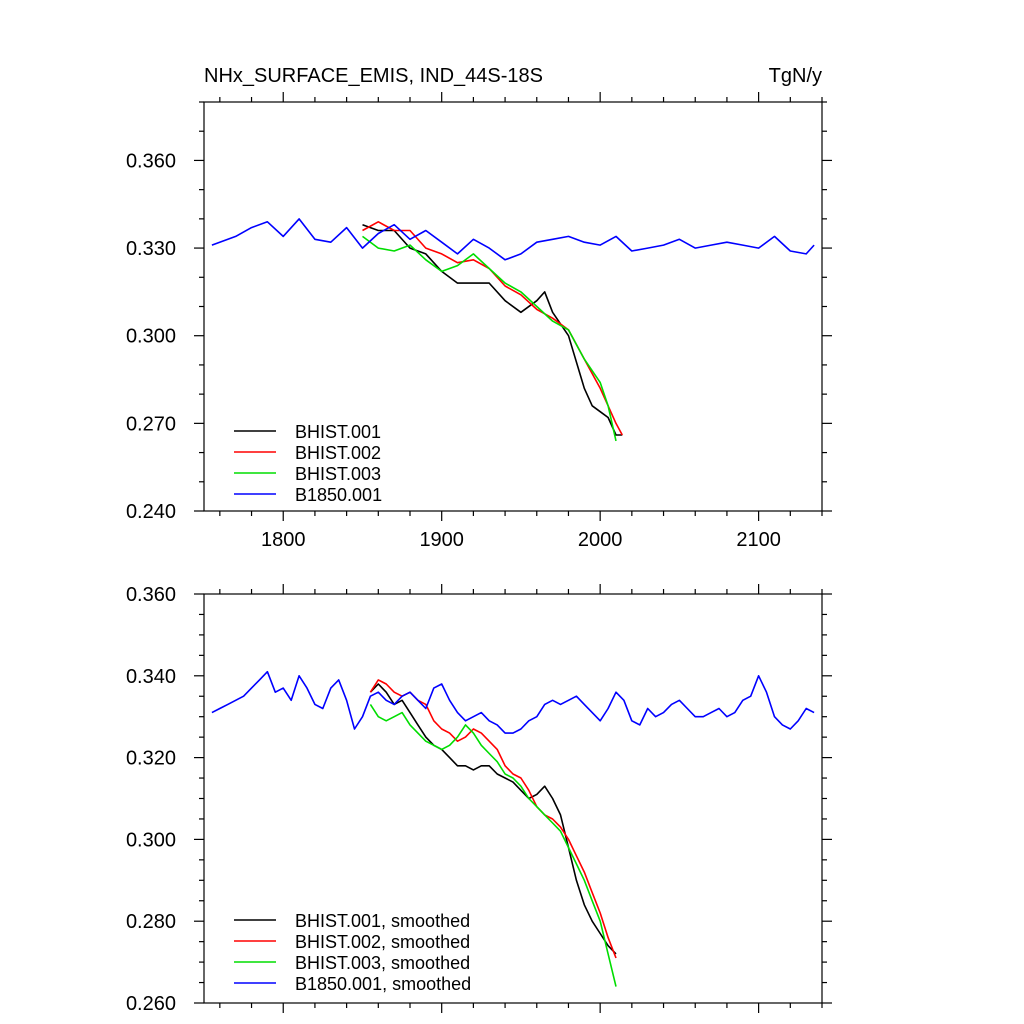  Describe the element at coordinates (600, 540) in the screenshot. I see `x-tick-label: 2000` at that location.